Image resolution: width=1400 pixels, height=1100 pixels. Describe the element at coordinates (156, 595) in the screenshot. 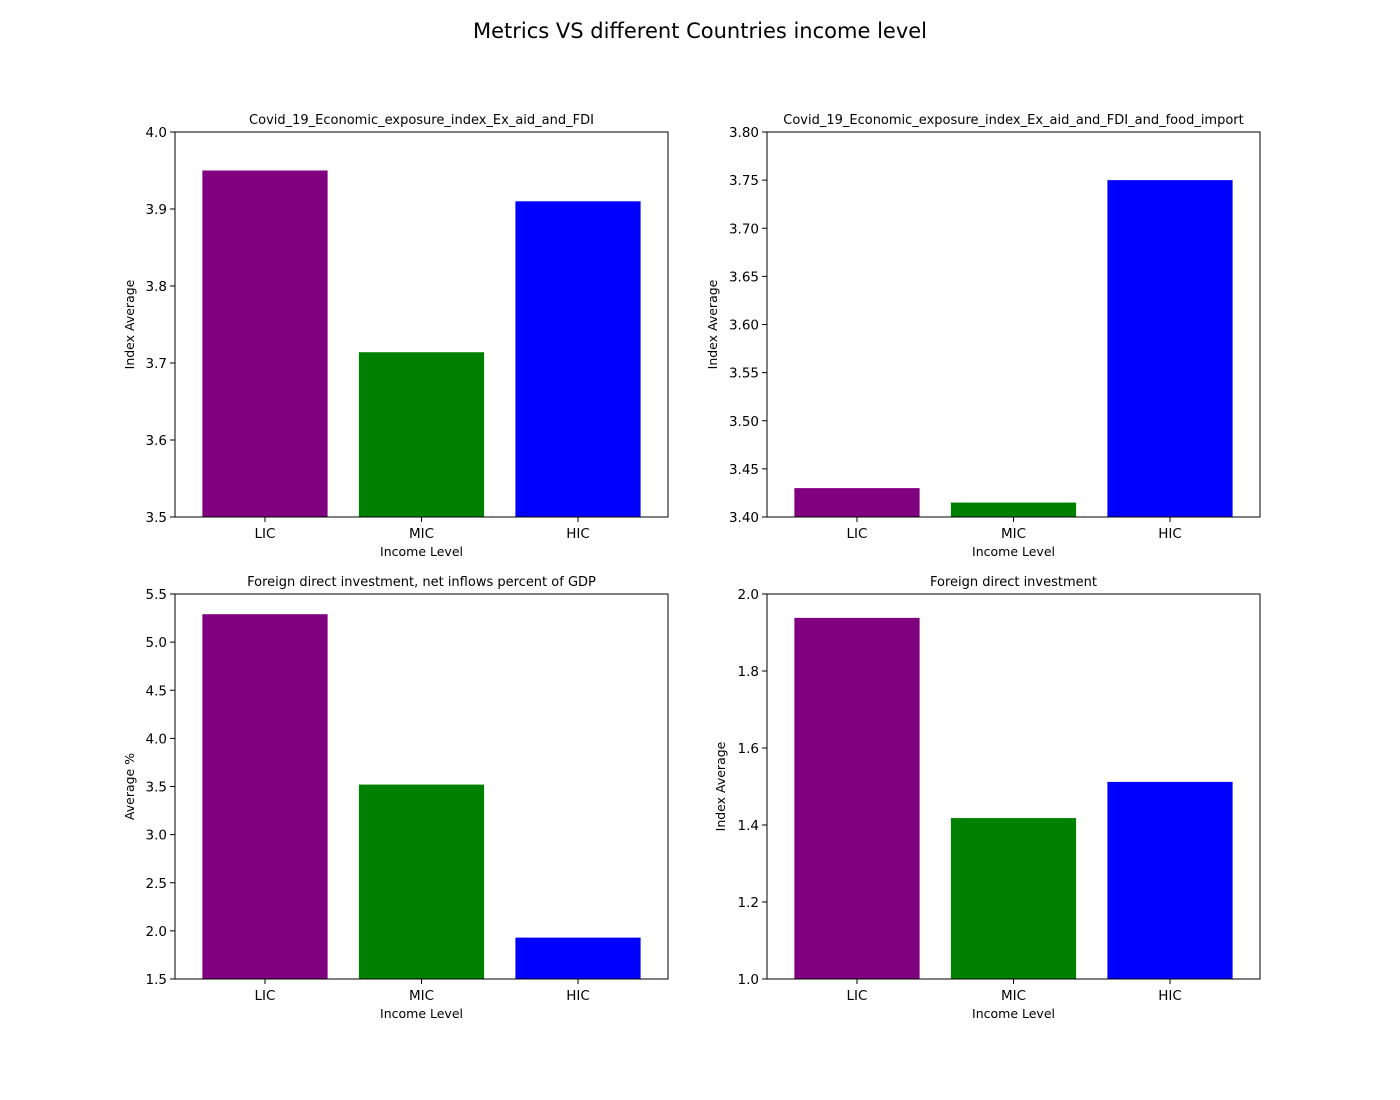

I see `y-tick-label: 5.5` at that location.